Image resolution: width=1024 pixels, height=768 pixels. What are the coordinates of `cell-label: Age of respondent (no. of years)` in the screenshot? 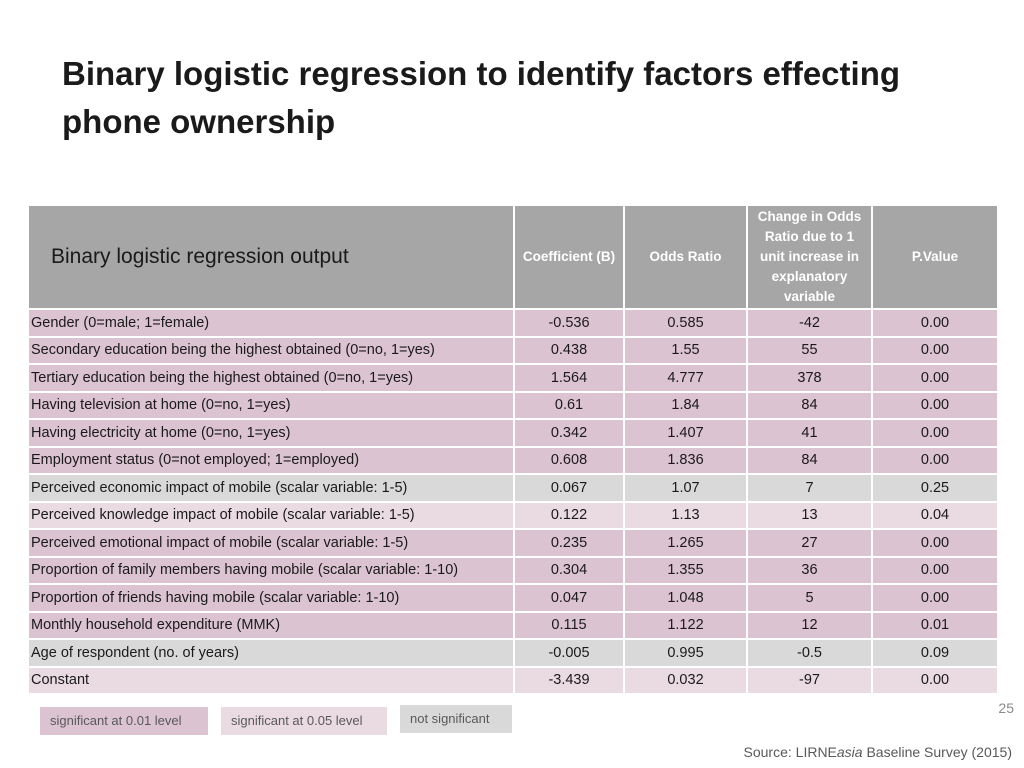 It's located at (272, 652).